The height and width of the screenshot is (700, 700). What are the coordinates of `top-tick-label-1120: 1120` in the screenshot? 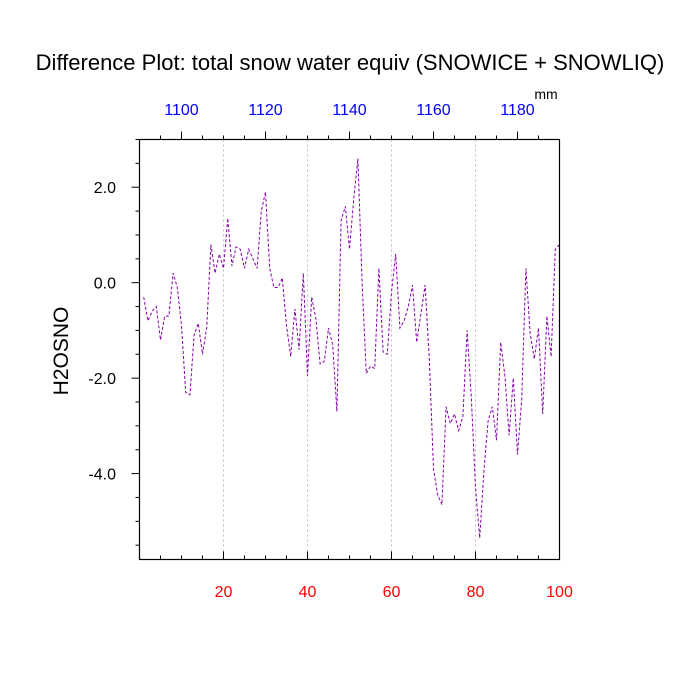 It's located at (265, 110).